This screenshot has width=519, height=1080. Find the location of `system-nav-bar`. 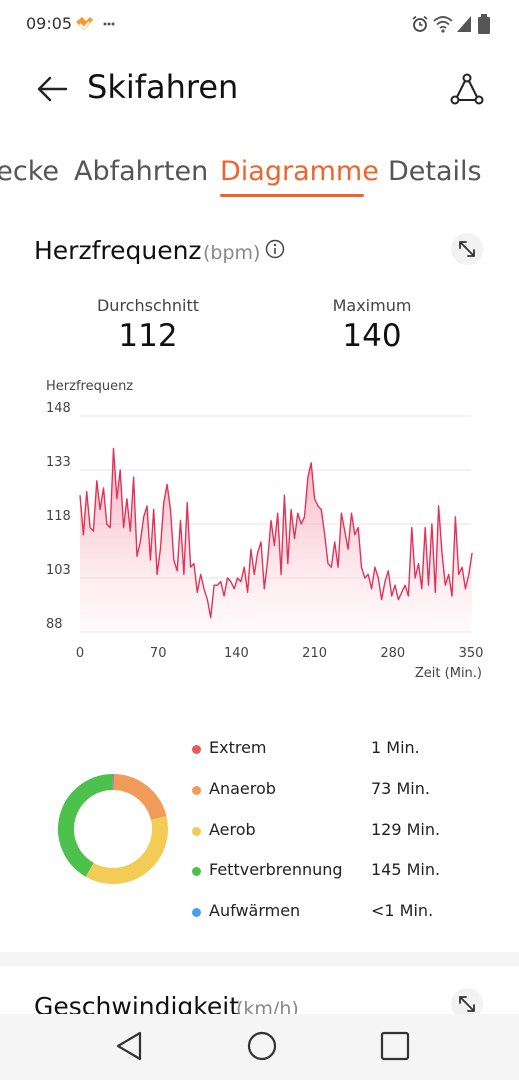

system-nav-bar is located at coordinates (259, 1047).